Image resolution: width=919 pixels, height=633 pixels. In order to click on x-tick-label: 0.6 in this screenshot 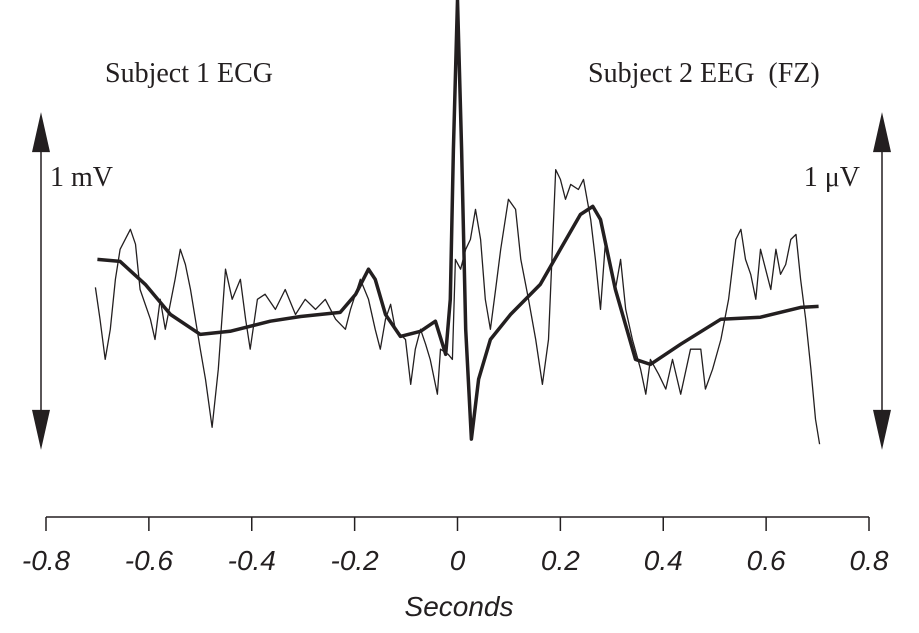, I will do `click(766, 560)`.